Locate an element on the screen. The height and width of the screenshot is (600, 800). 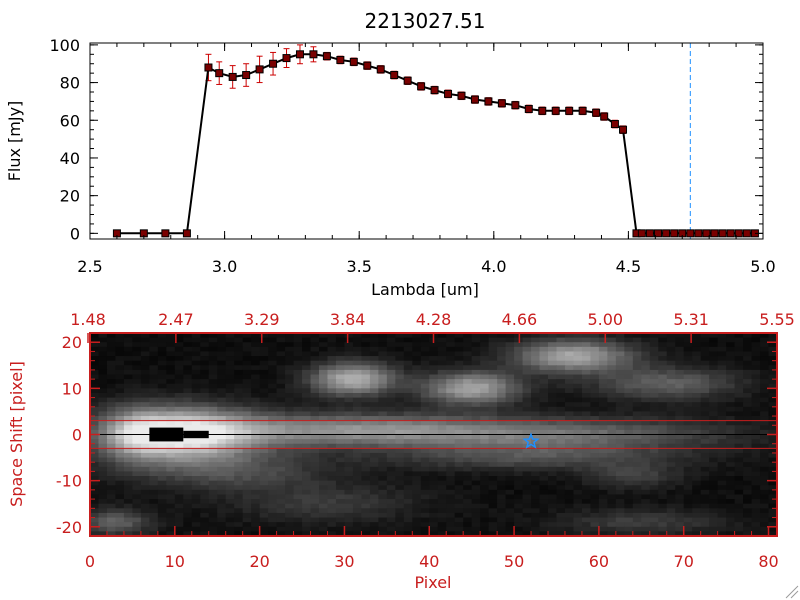
y-tick-label: 80 is located at coordinates (70, 83).